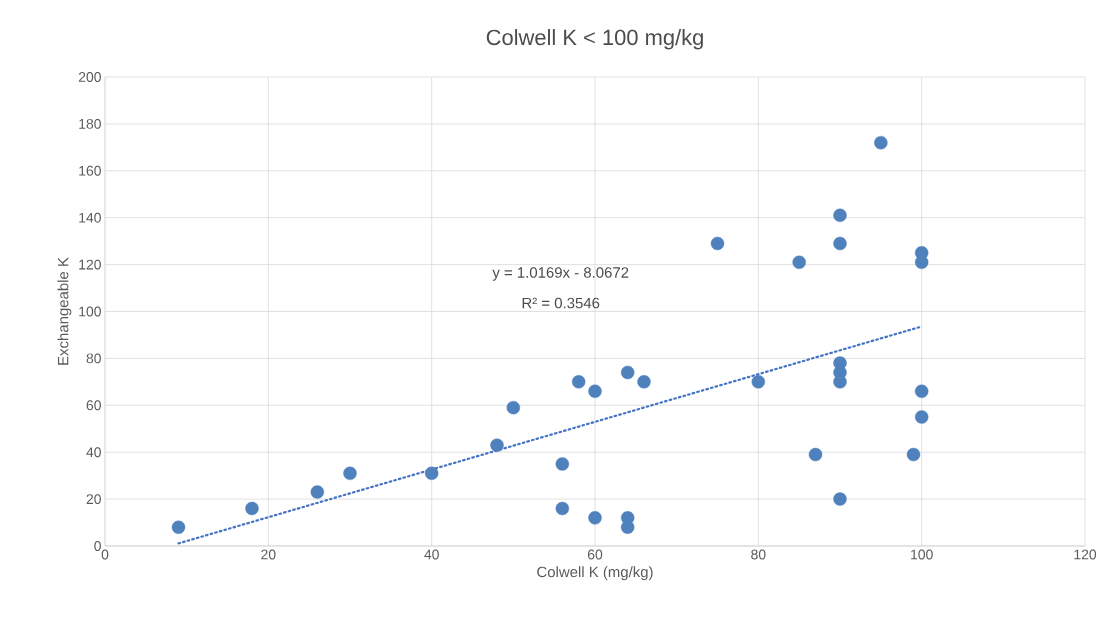 Image resolution: width=1107 pixels, height=630 pixels. What do you see at coordinates (93, 452) in the screenshot?
I see `y-tick-label: 40` at bounding box center [93, 452].